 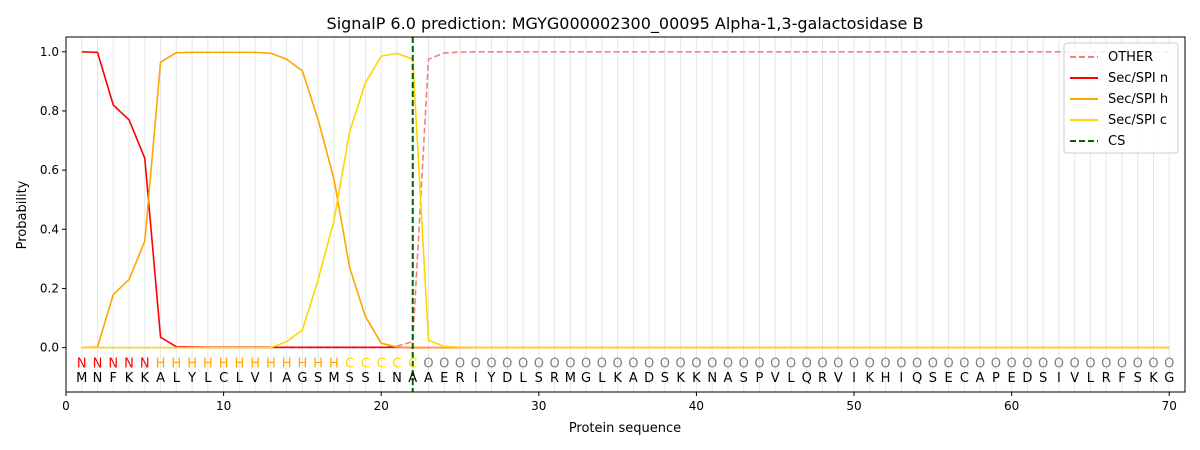 What do you see at coordinates (901, 378) in the screenshot?
I see `residue-label: I` at bounding box center [901, 378].